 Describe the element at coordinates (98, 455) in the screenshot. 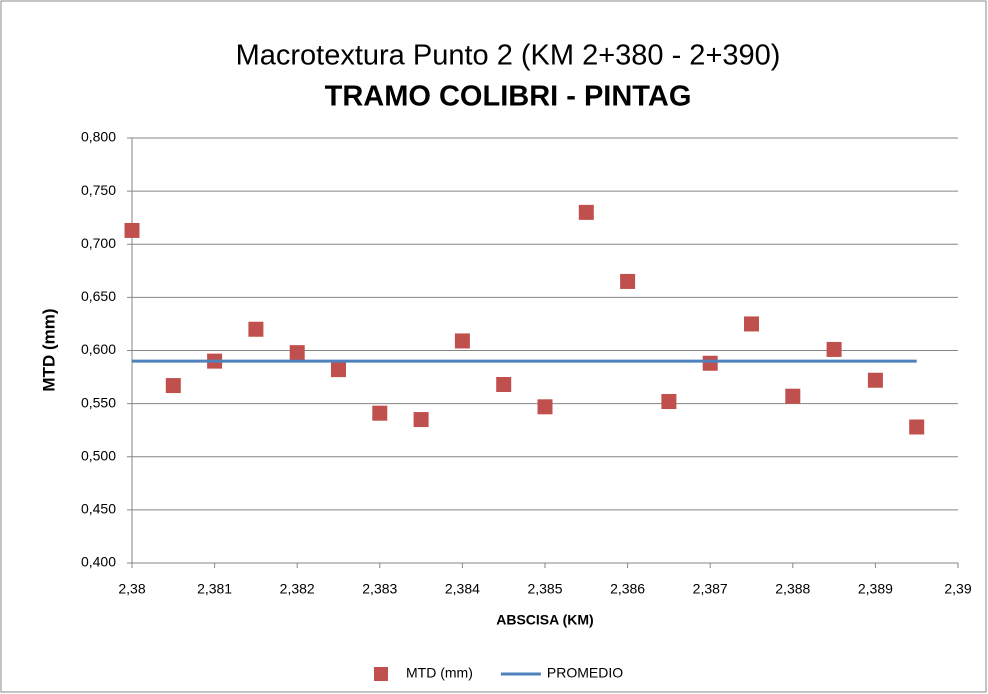

I see `y-tick-label: 0,500` at that location.